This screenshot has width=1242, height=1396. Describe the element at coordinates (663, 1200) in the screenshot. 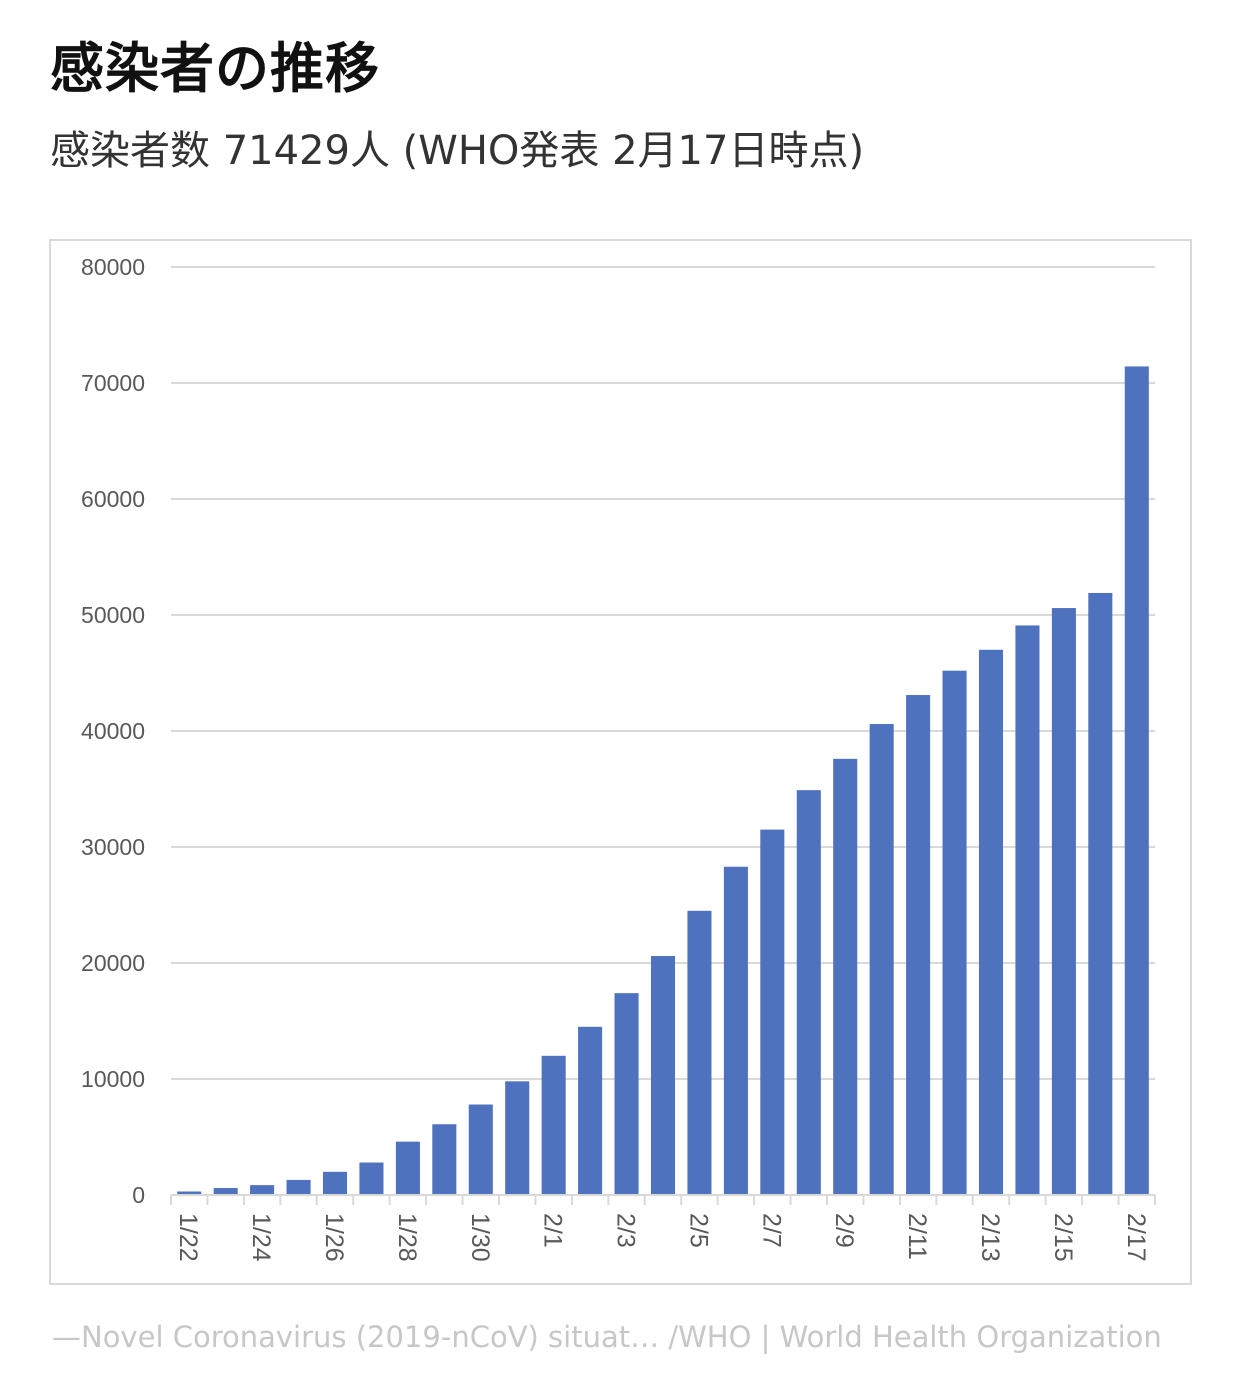

I see `x-tick-marks` at that location.